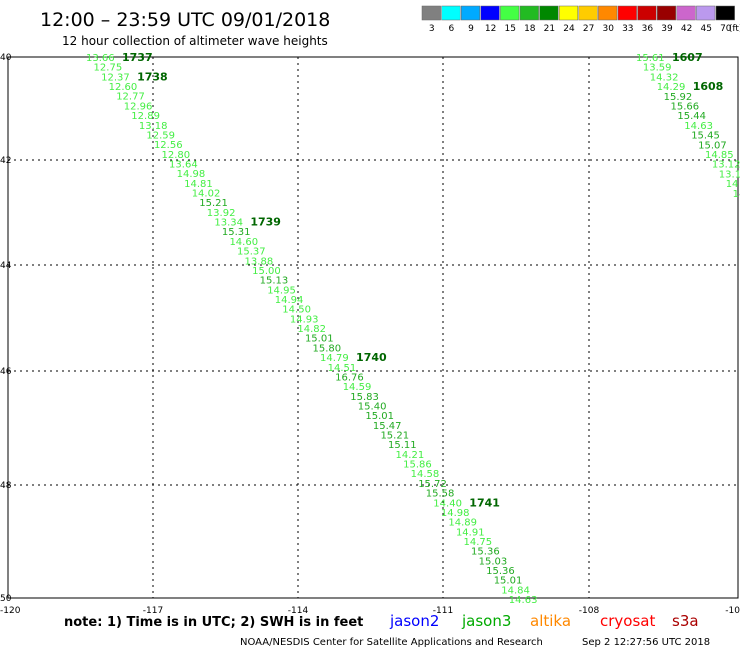 The width and height of the screenshot is (740, 650). I want to click on wave-height-value: 15.07, so click(712, 145).